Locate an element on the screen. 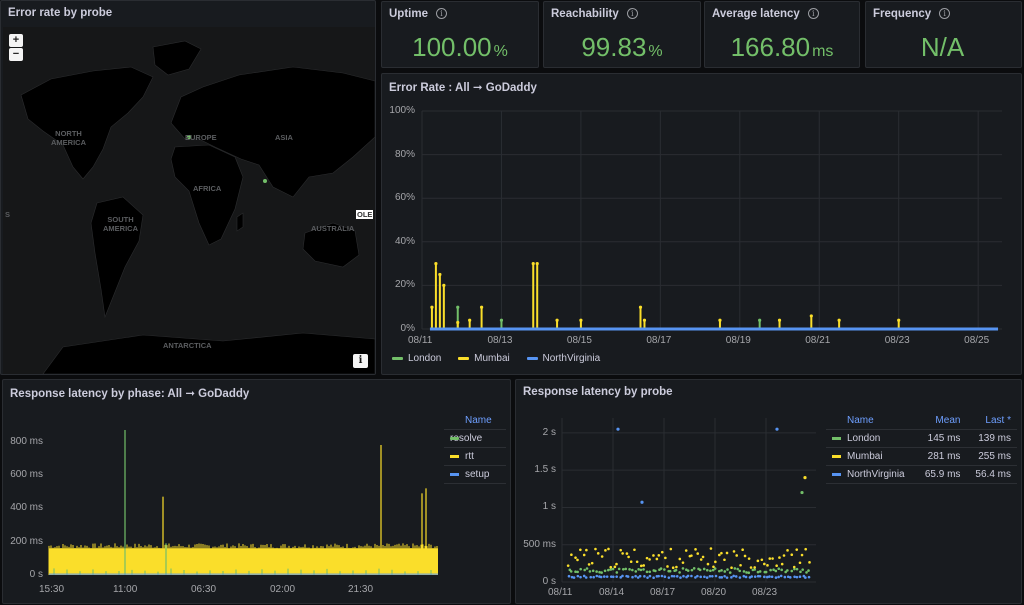  x-tick-label: 08/20 is located at coordinates (714, 592).